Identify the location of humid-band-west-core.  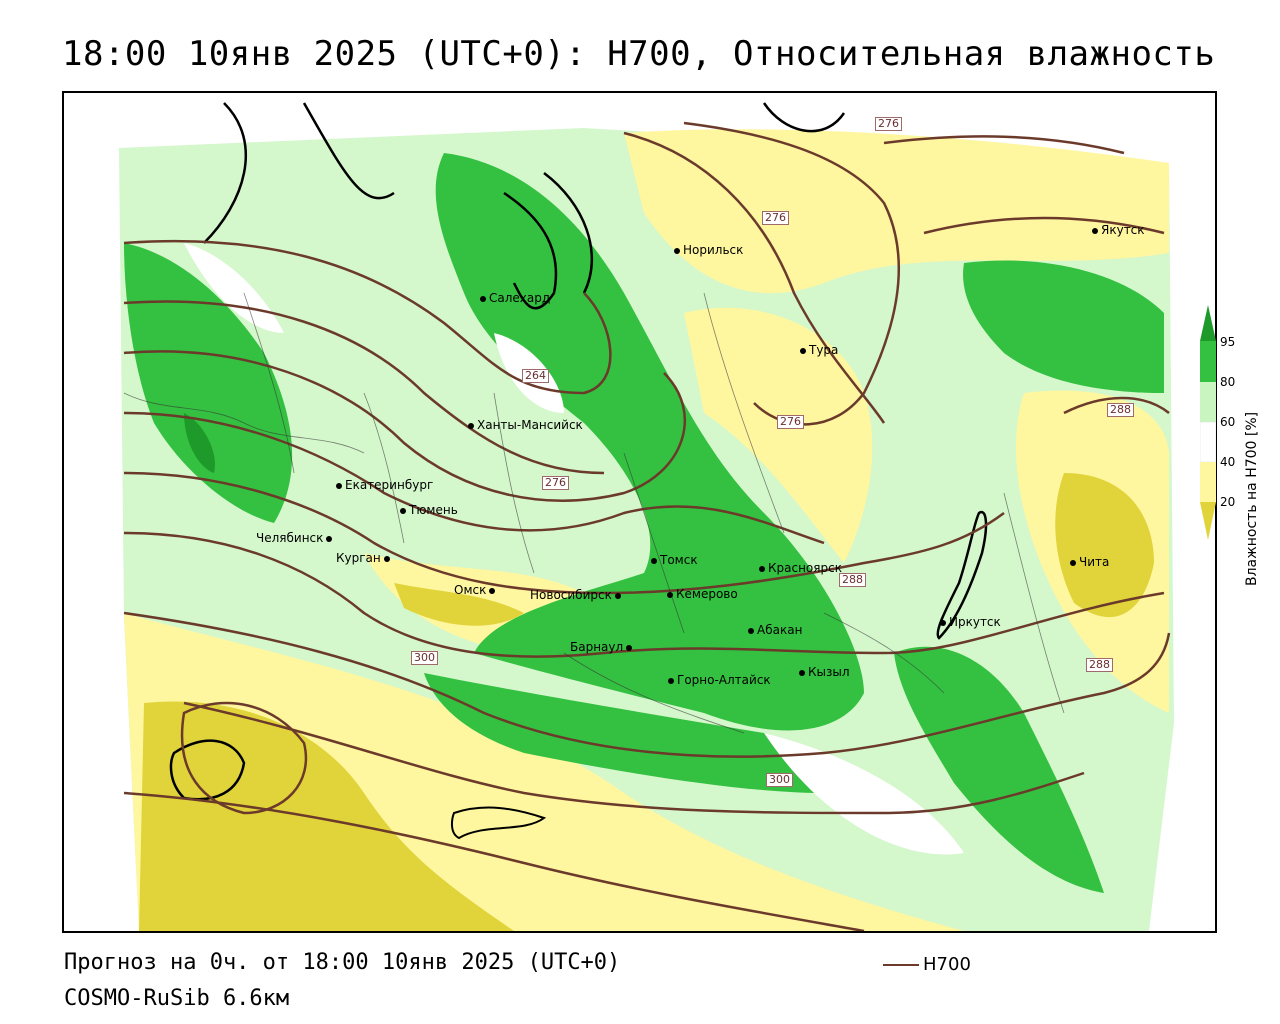
(199, 443).